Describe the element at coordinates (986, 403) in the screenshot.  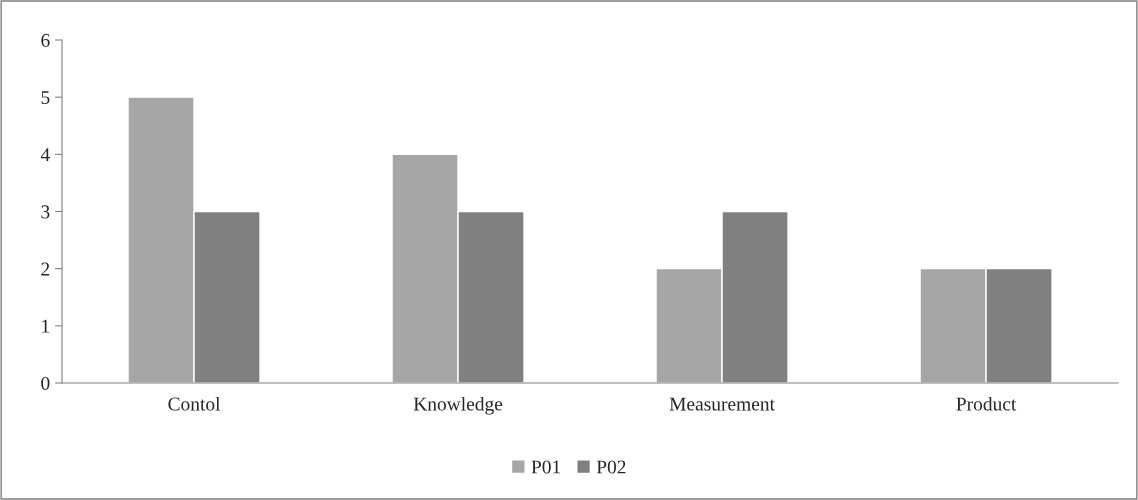
I see `x-tick-label: Product` at that location.